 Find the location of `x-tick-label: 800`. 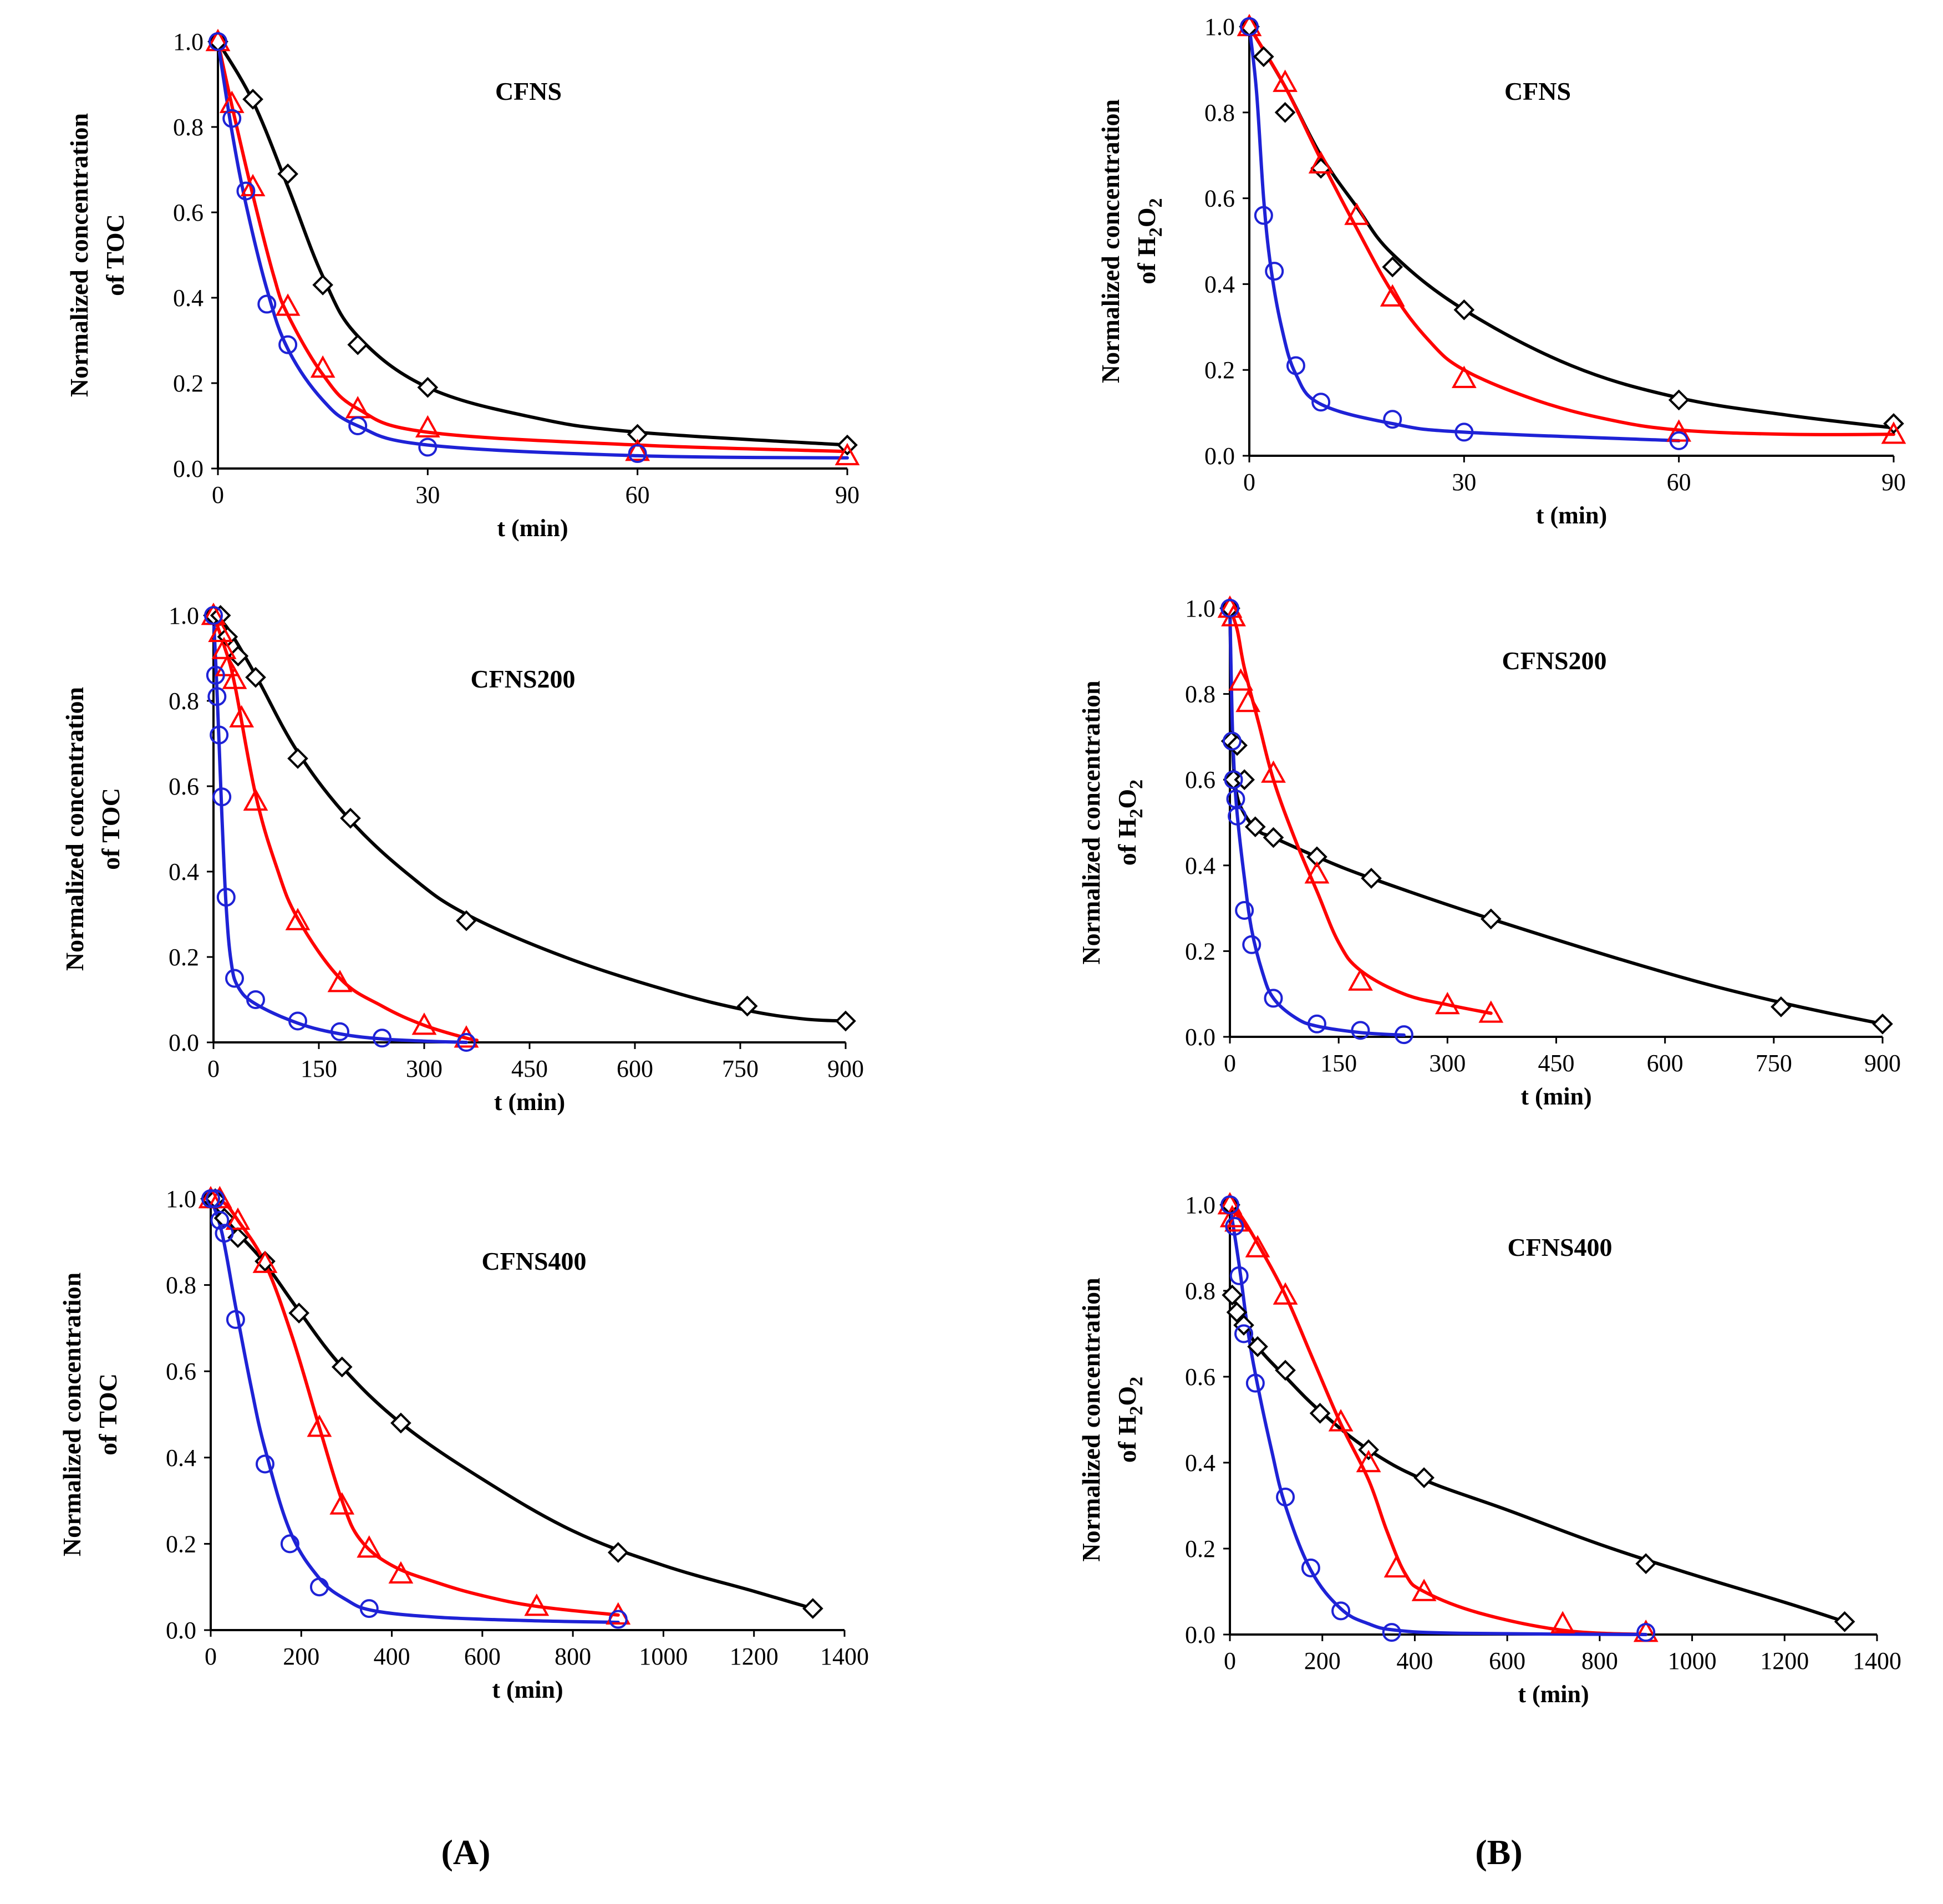

x-tick-label: 800 is located at coordinates (1600, 1661).